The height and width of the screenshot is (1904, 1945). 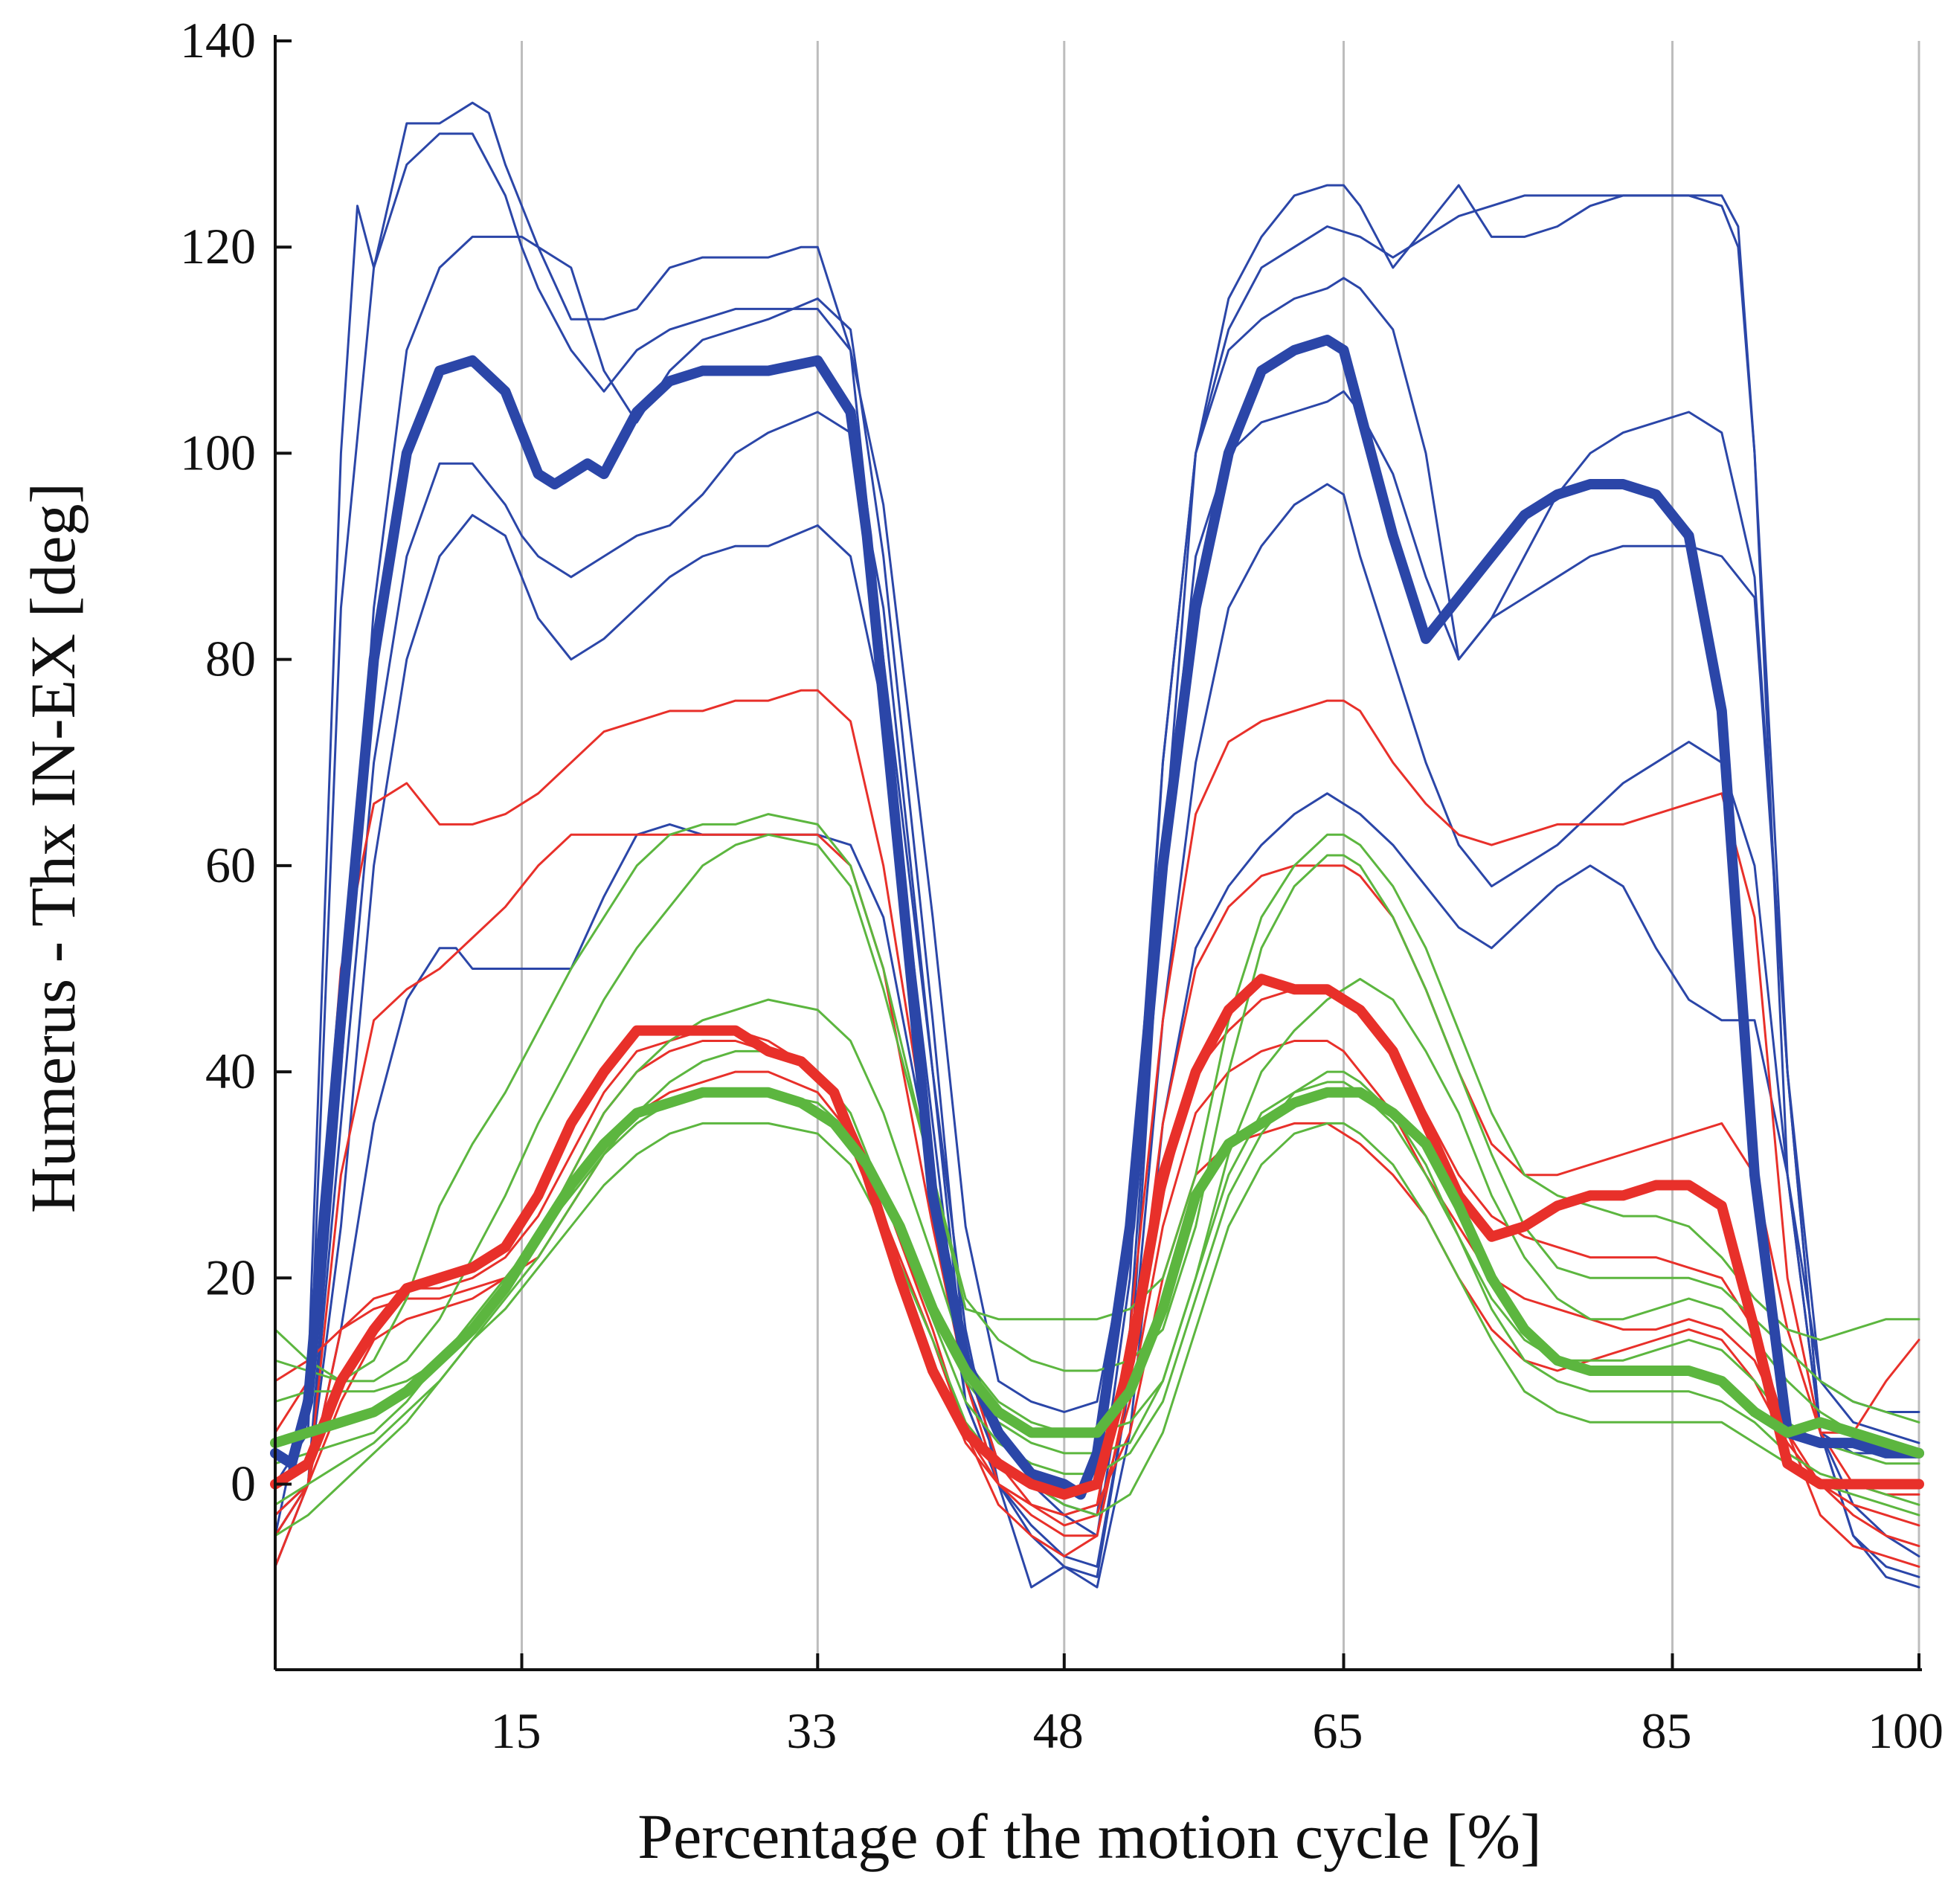 What do you see at coordinates (231, 1071) in the screenshot?
I see `y-tick-label-40: 40` at bounding box center [231, 1071].